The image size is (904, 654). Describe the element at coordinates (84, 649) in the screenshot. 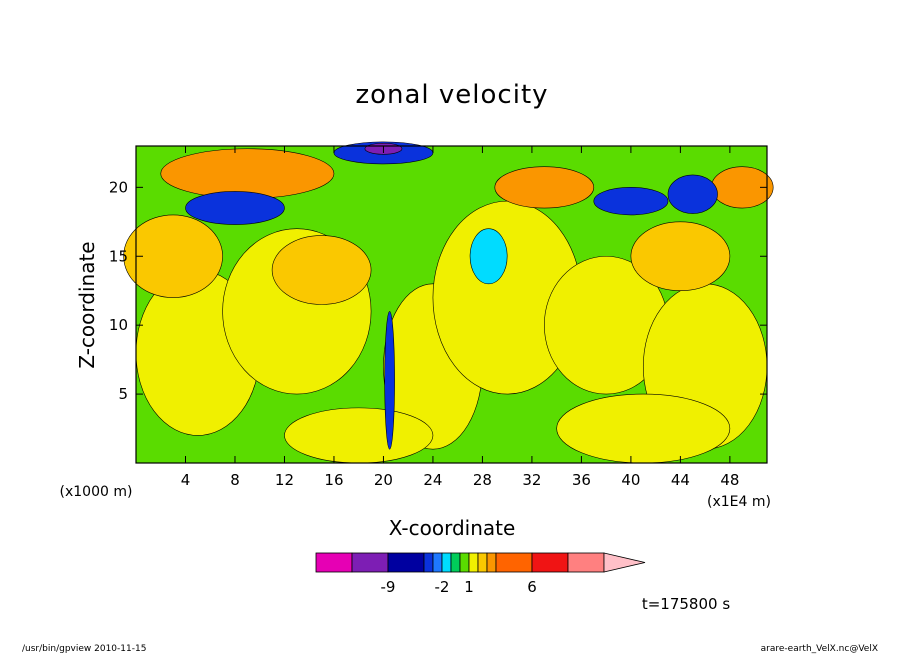

I see `footer-left: /usr/bin/gpview 2010-11-15` at that location.